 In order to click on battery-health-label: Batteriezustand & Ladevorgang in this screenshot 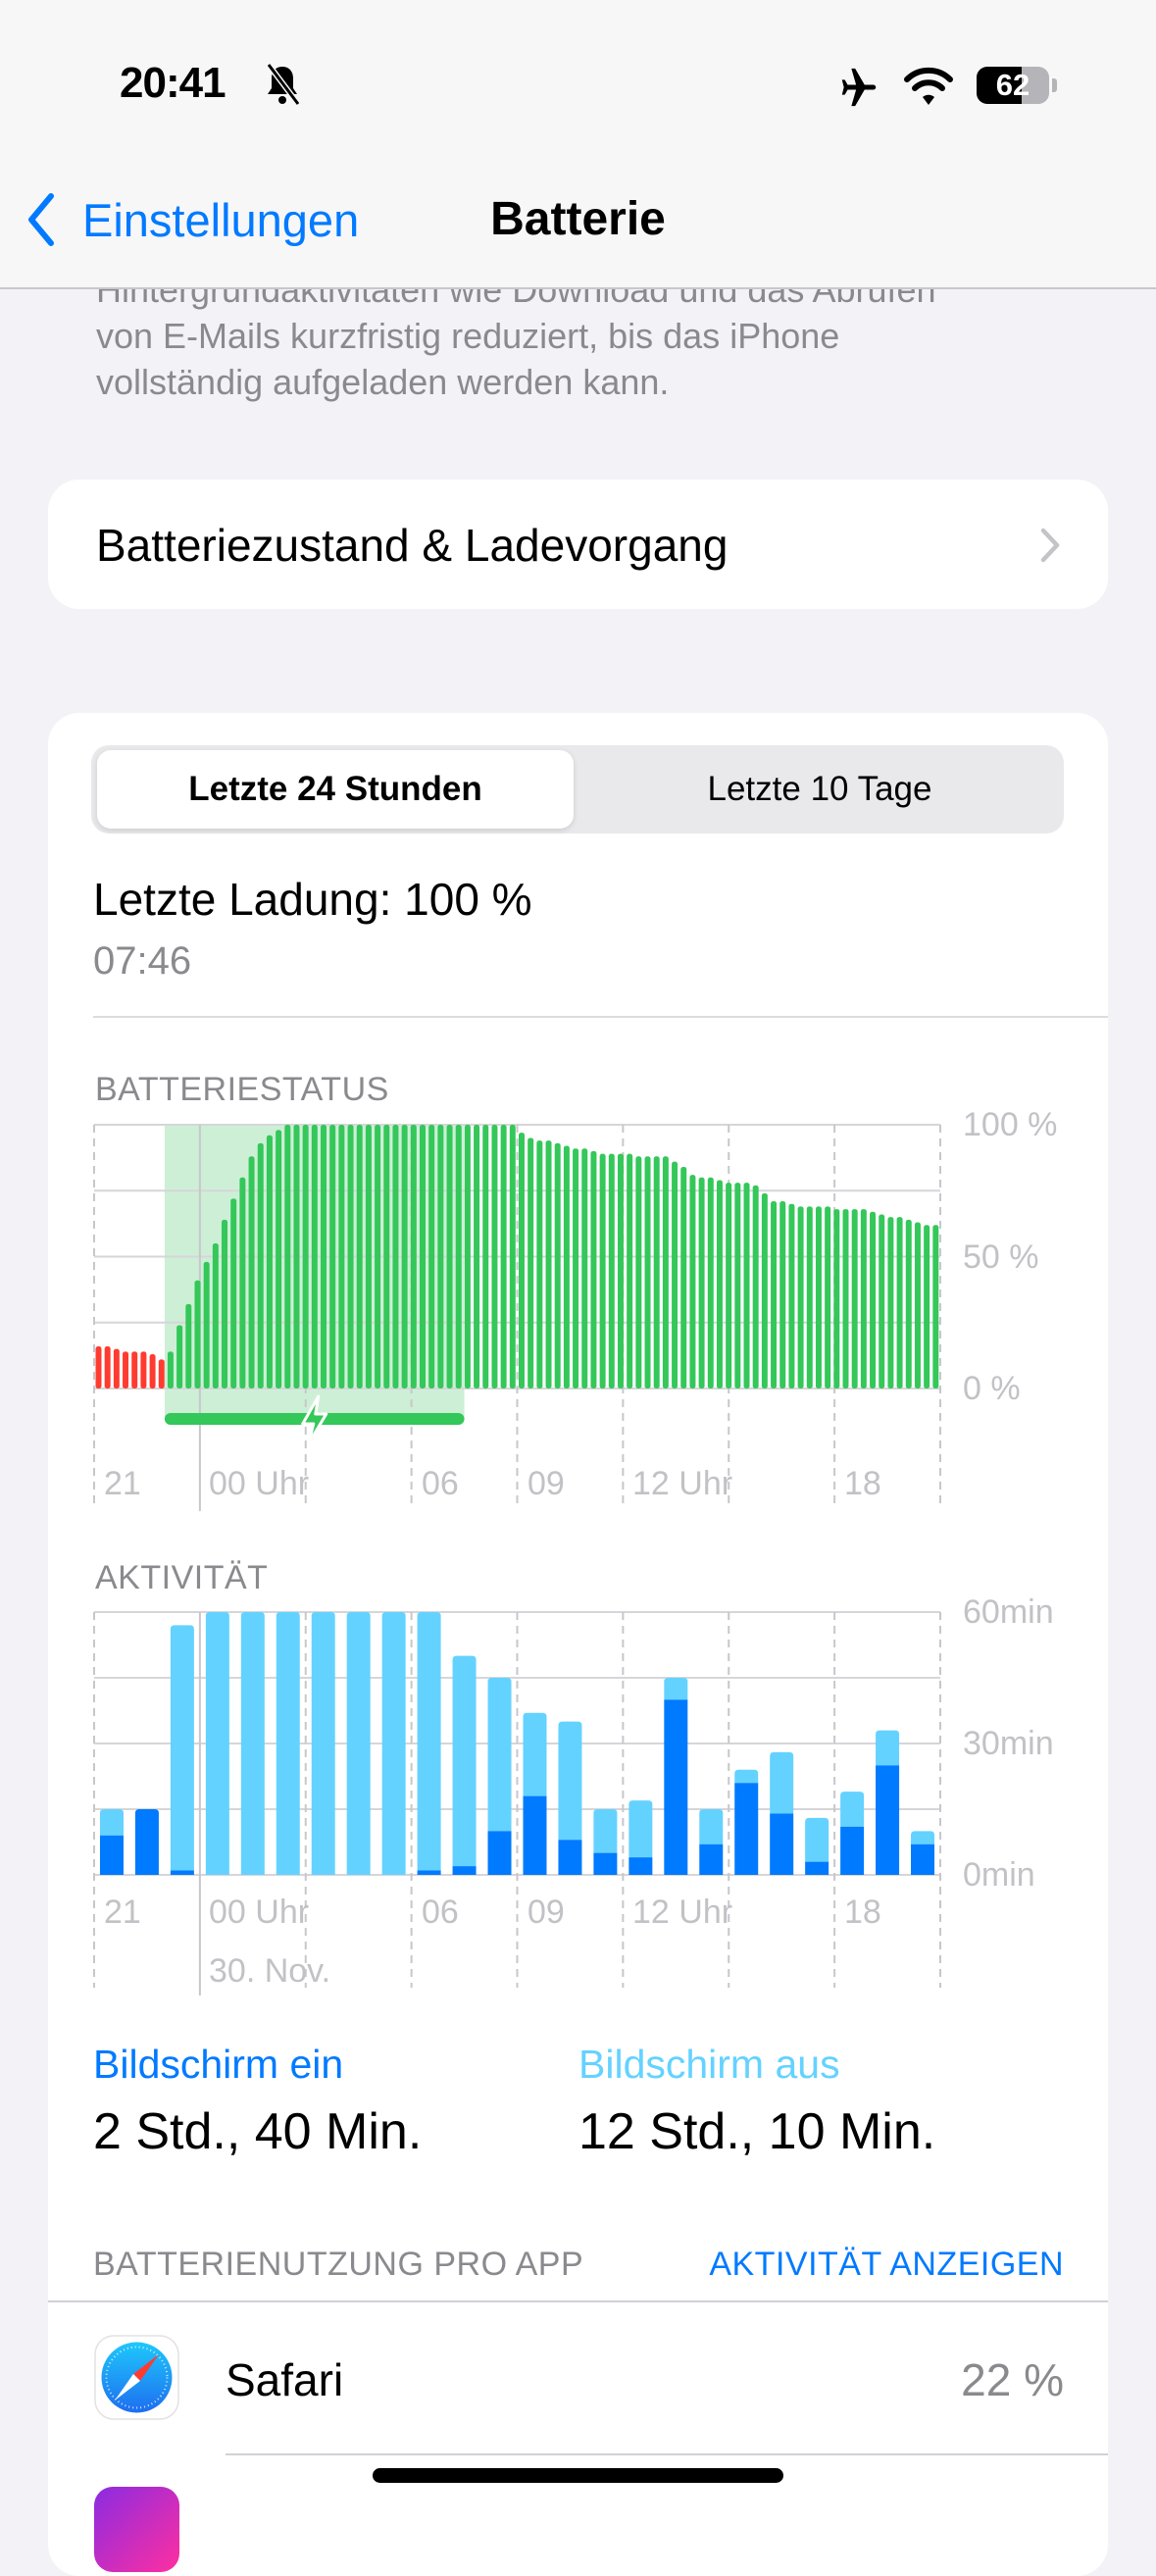, I will do `click(412, 545)`.